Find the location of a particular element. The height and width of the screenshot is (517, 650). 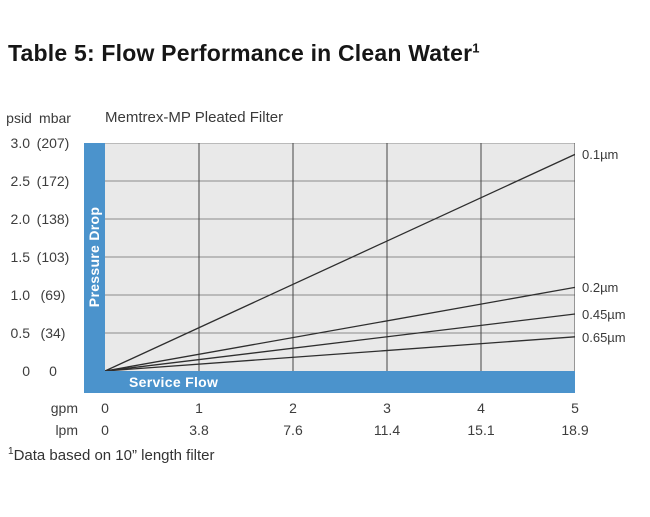

gpm-unit-label: gpm is located at coordinates (64, 408).